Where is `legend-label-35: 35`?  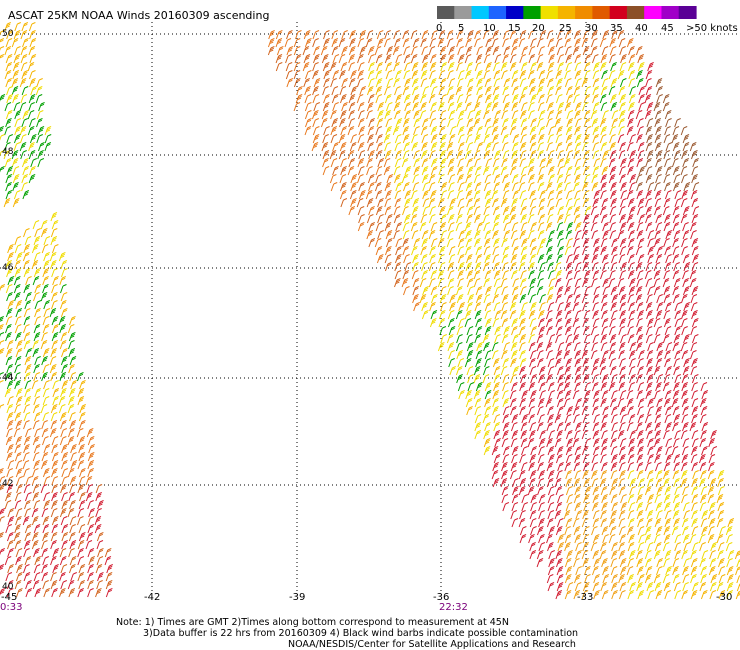 legend-label-35: 35 is located at coordinates (616, 28).